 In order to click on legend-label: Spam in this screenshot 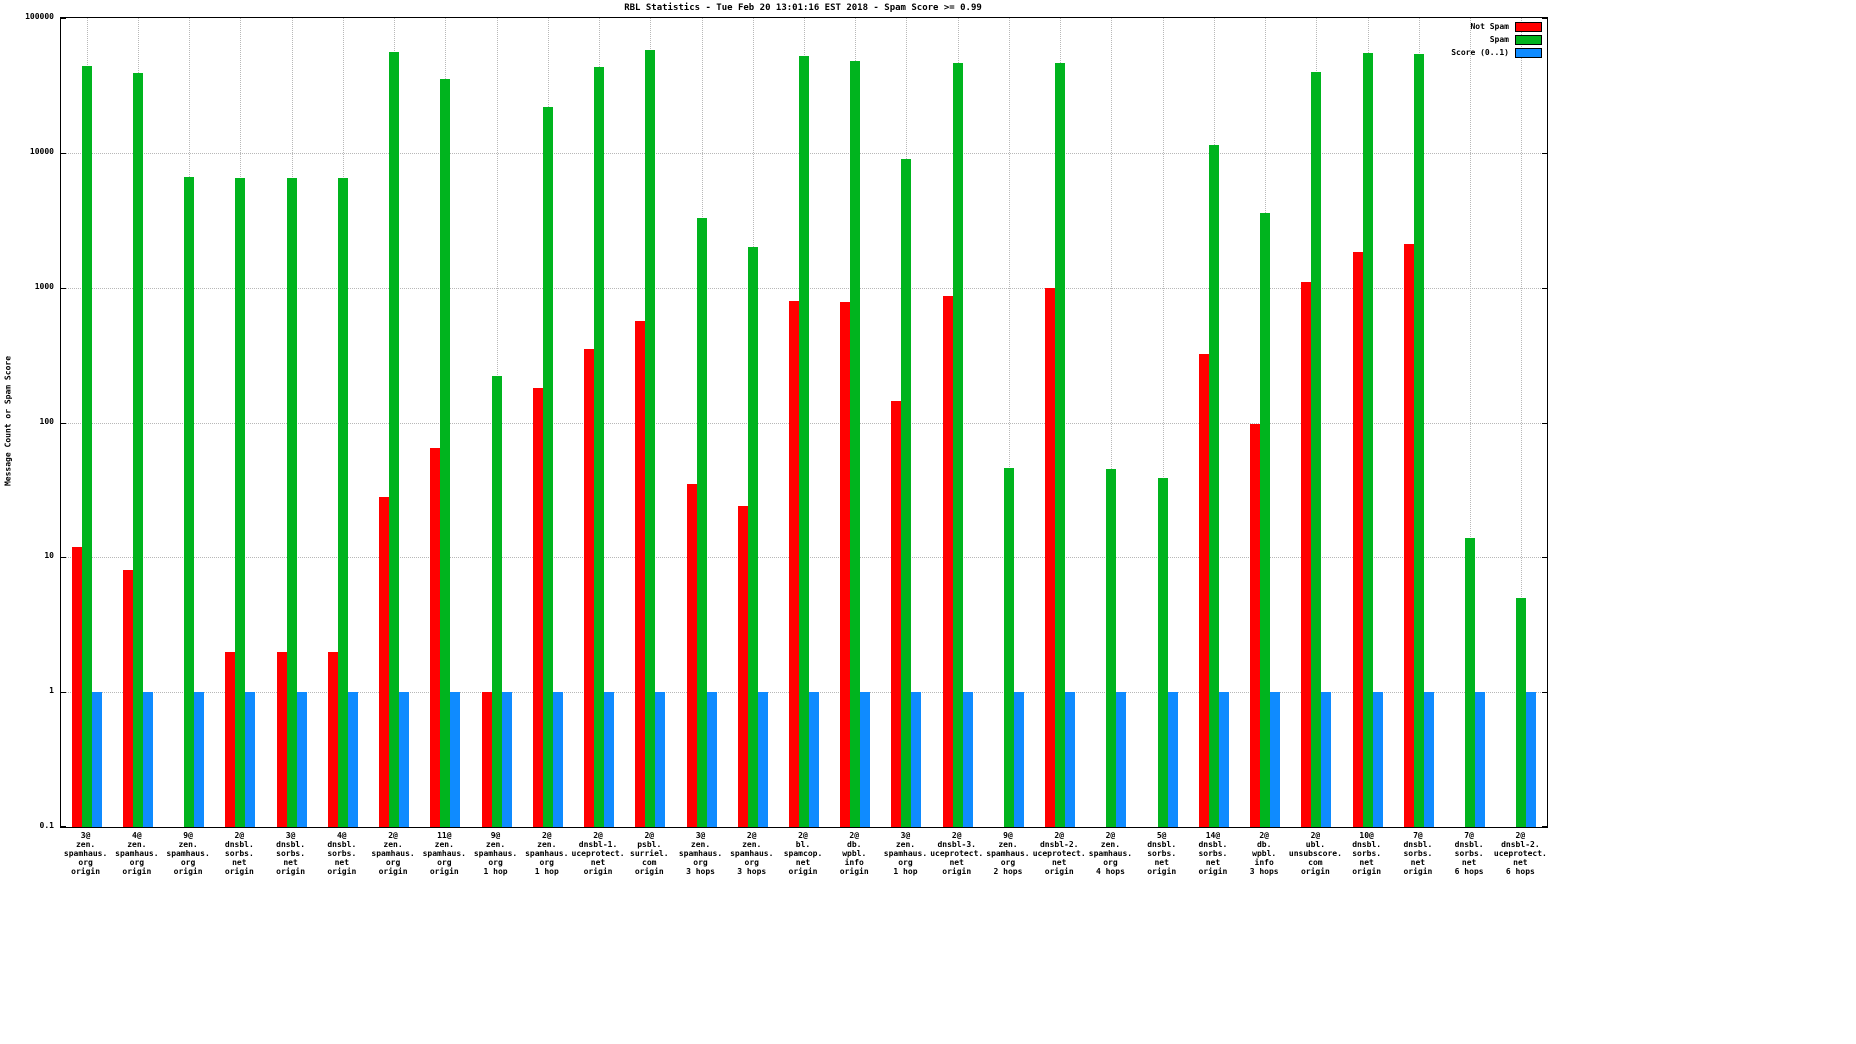, I will do `click(1499, 39)`.